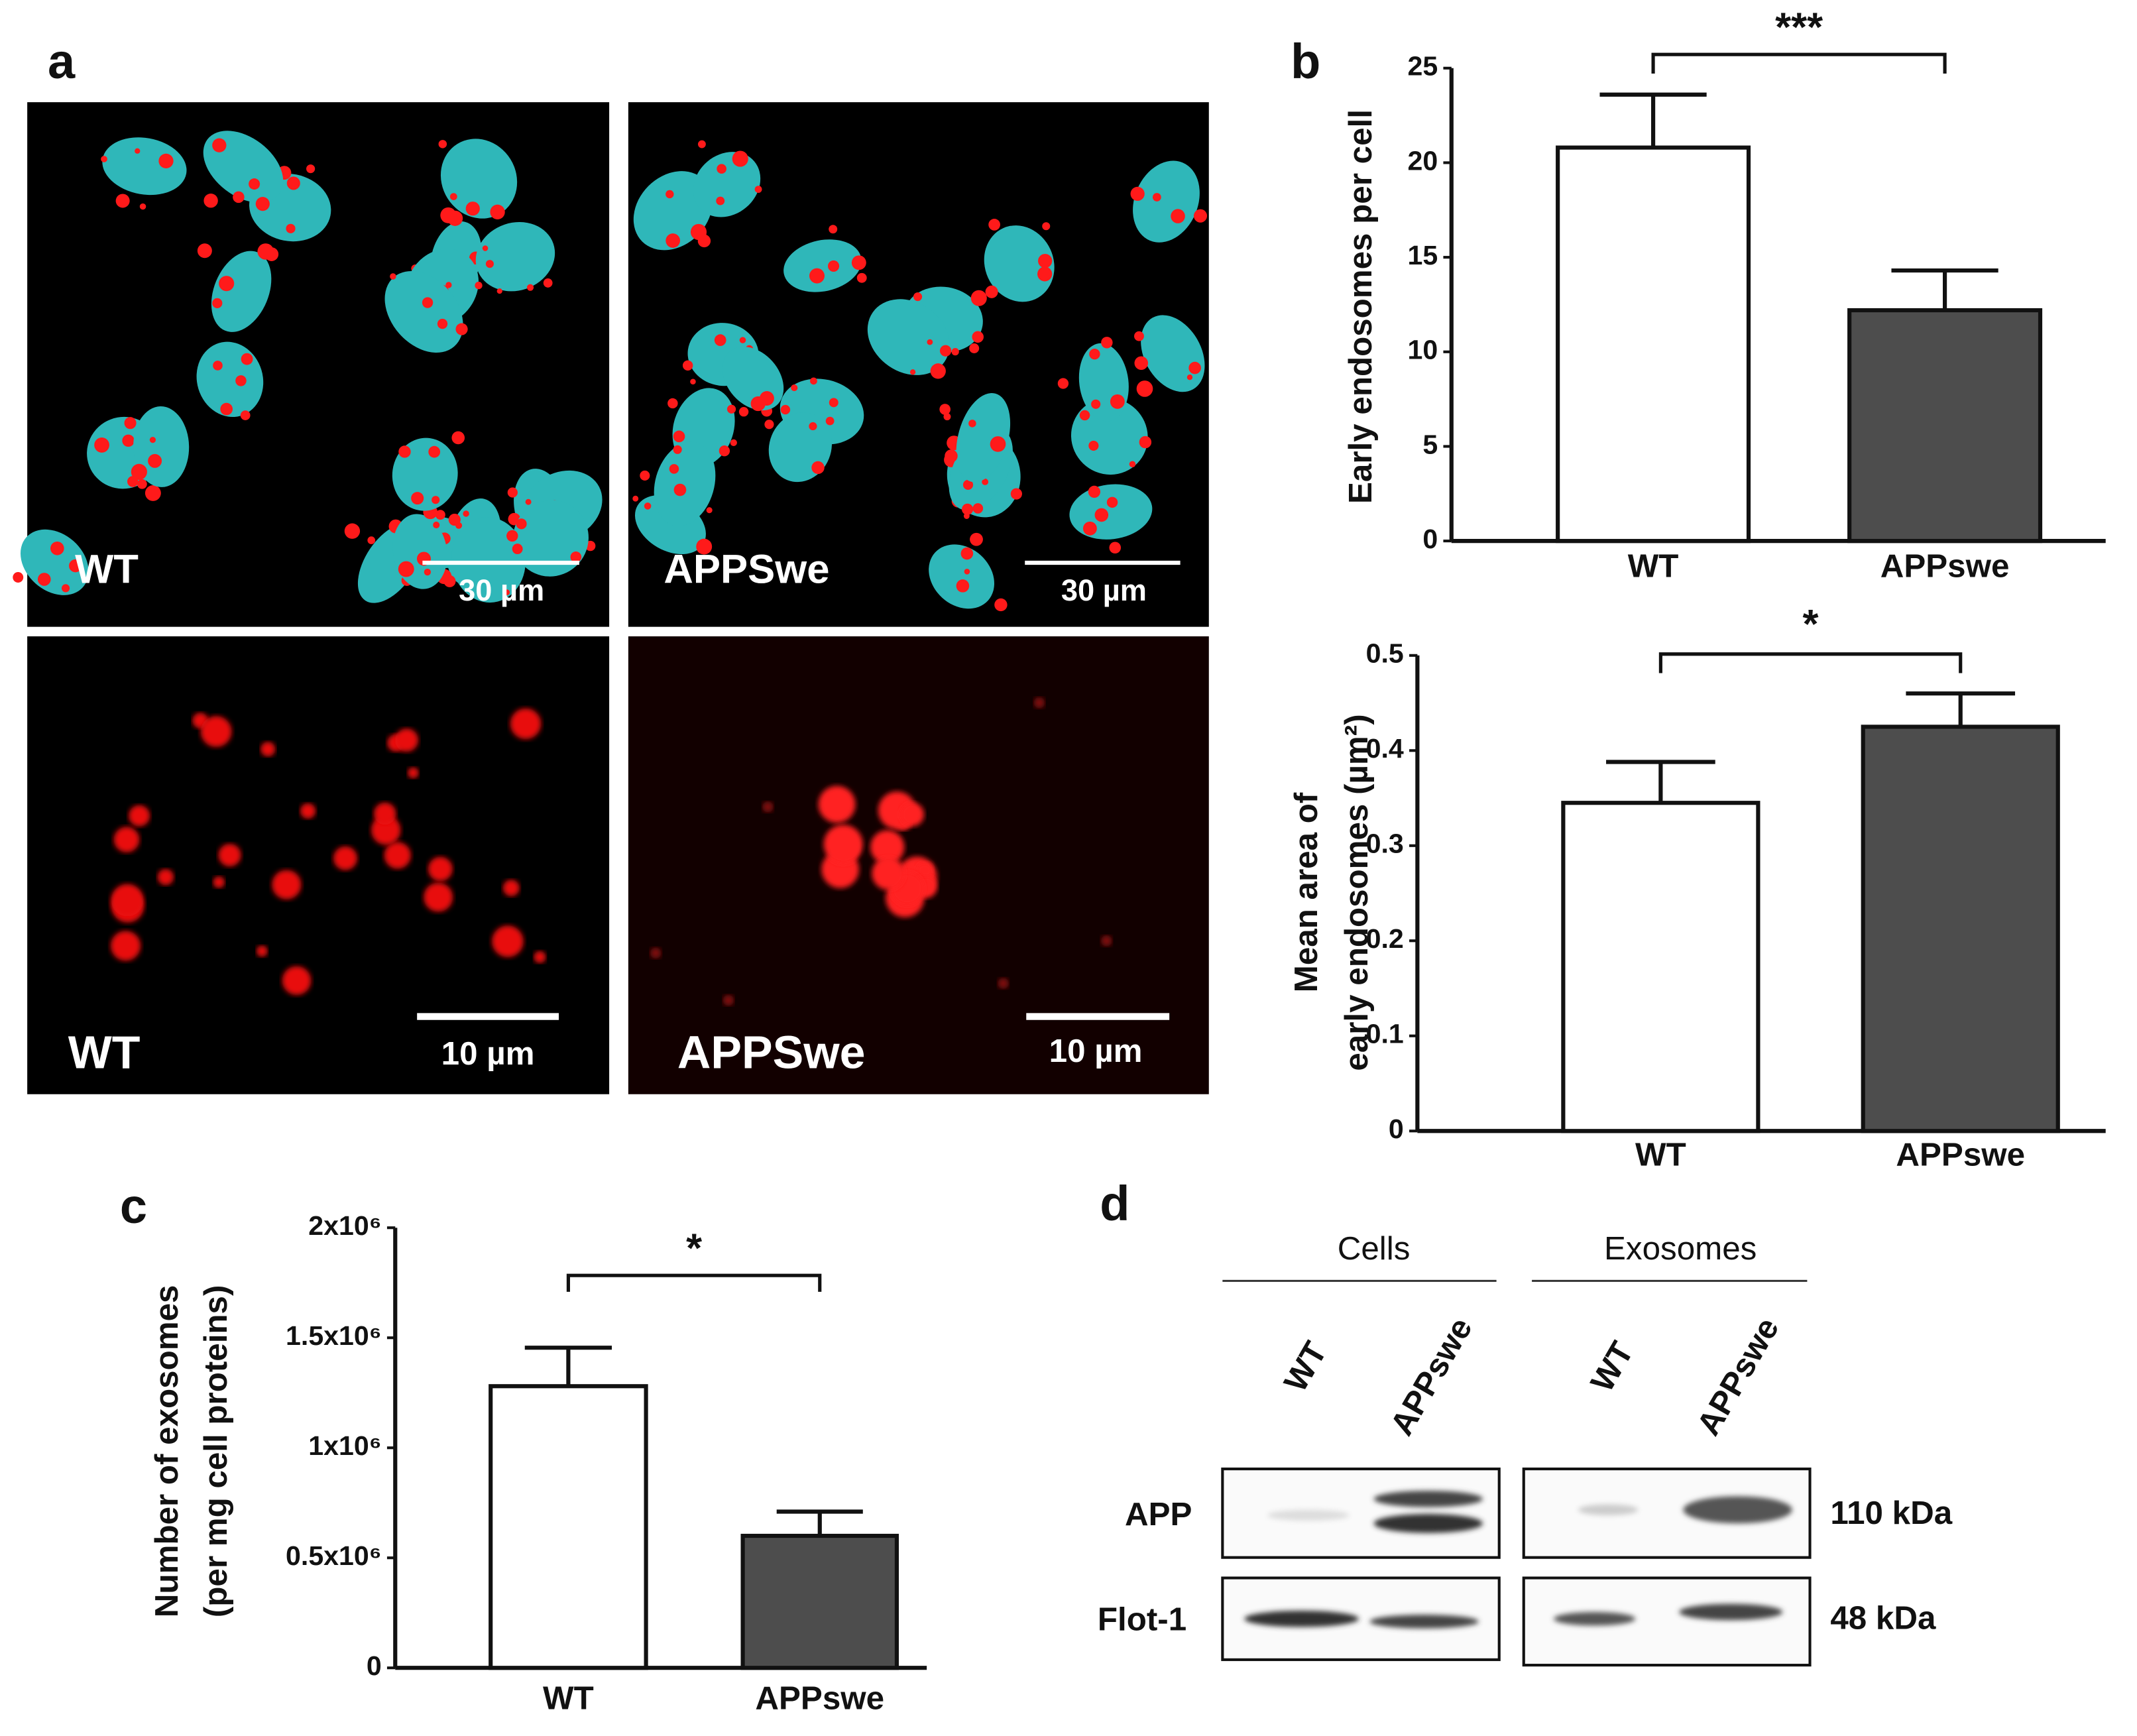 This screenshot has height=1736, width=2137. What do you see at coordinates (1422, 66) in the screenshot?
I see `y-tick-label: 25` at bounding box center [1422, 66].